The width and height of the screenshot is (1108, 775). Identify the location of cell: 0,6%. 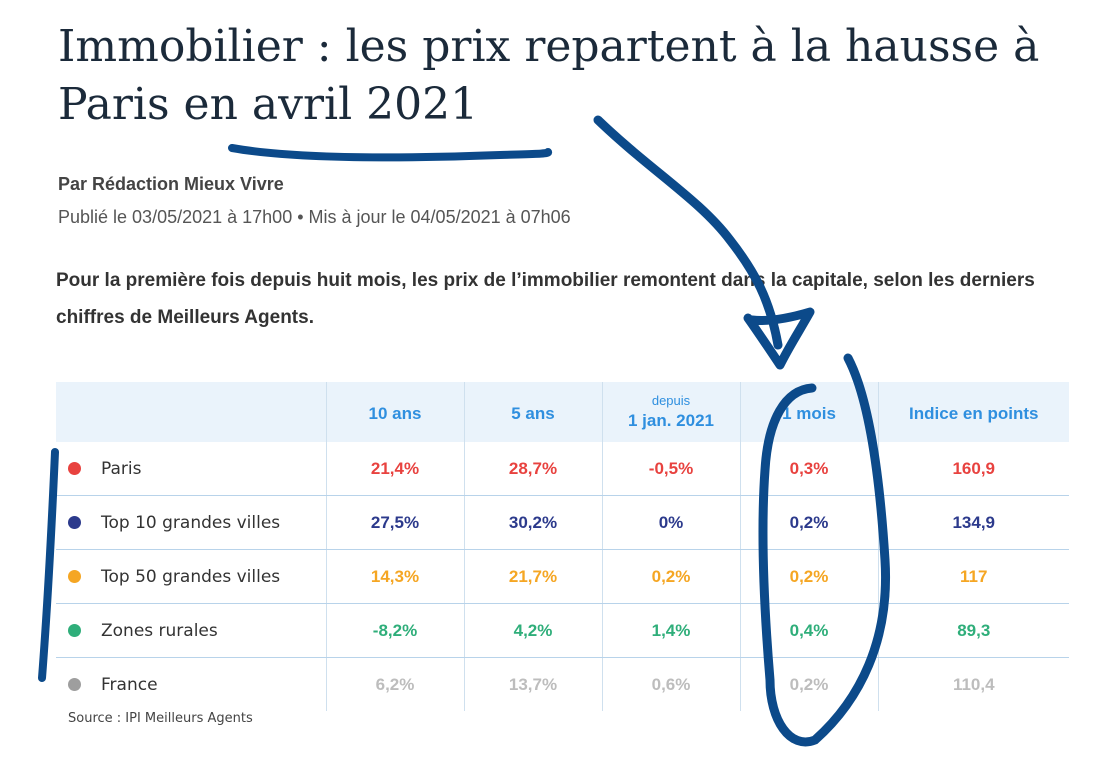
(670, 684).